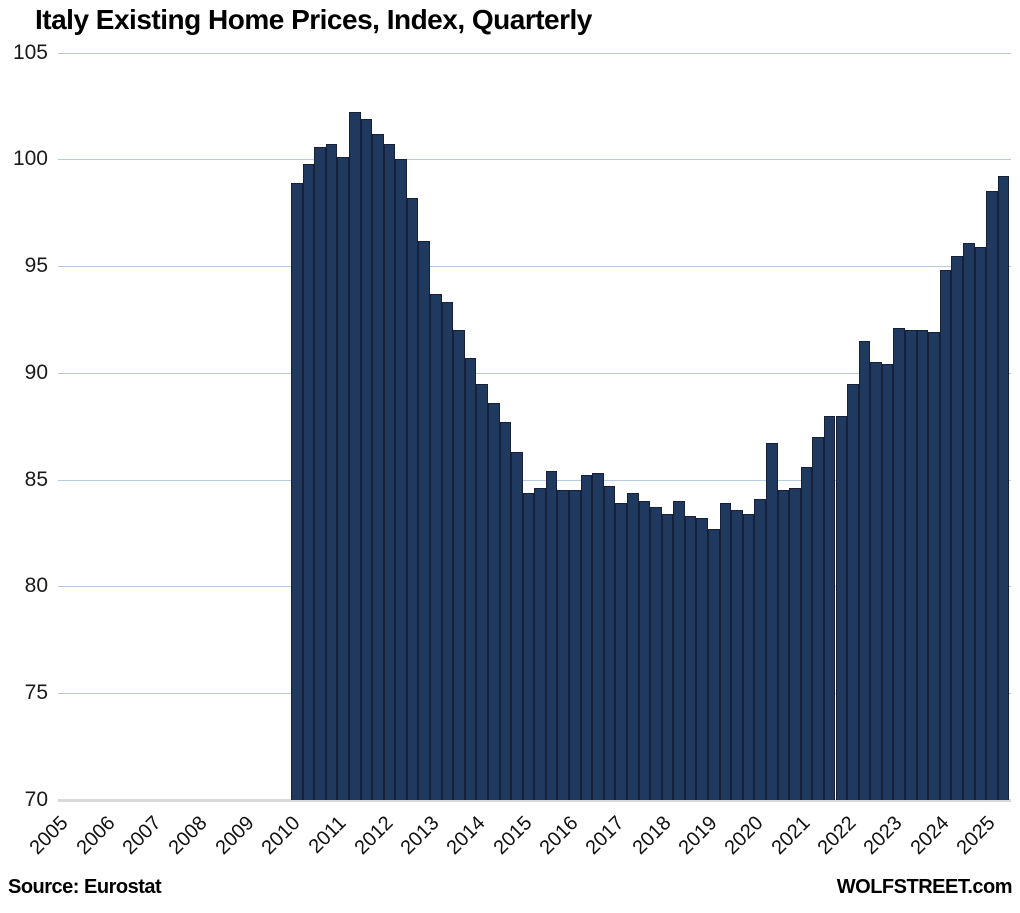  Describe the element at coordinates (36, 693) in the screenshot. I see `y-axis-label: 75` at that location.